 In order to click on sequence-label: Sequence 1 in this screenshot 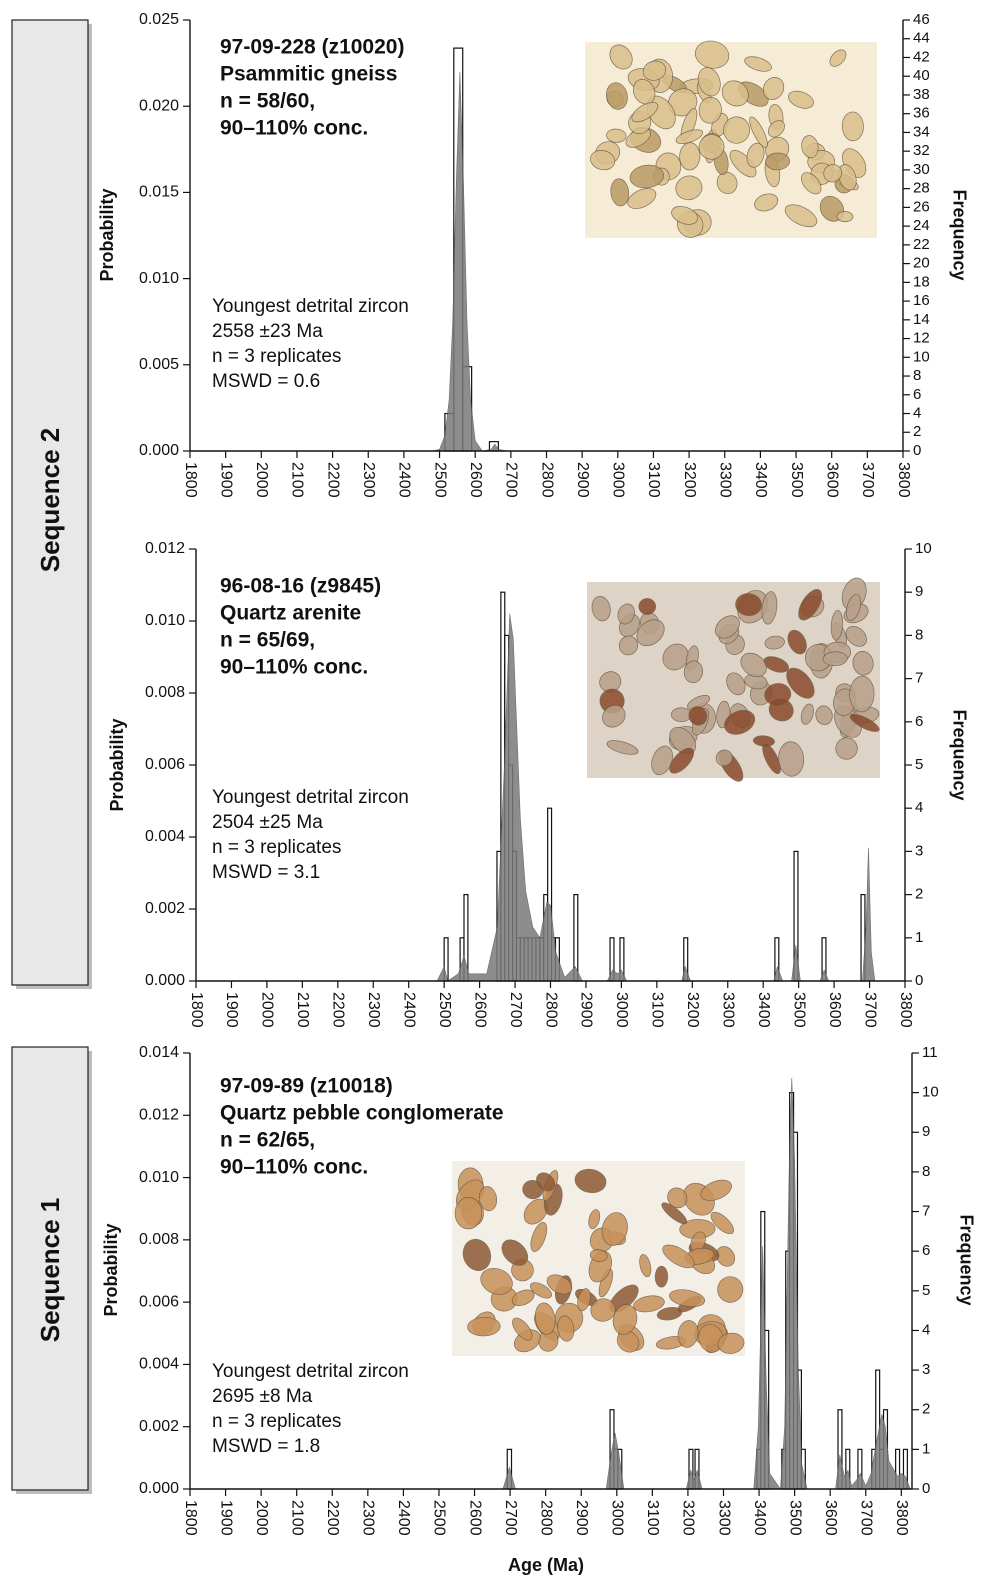, I will do `click(50, 1270)`.